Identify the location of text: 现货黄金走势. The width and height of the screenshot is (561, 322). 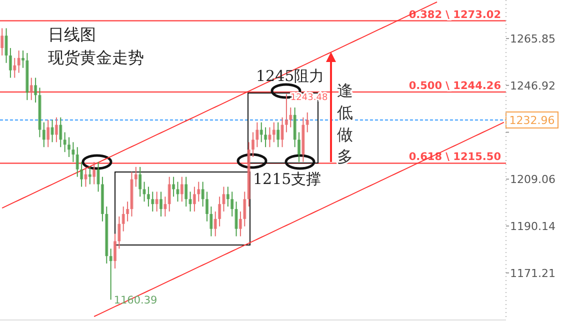
(96, 57).